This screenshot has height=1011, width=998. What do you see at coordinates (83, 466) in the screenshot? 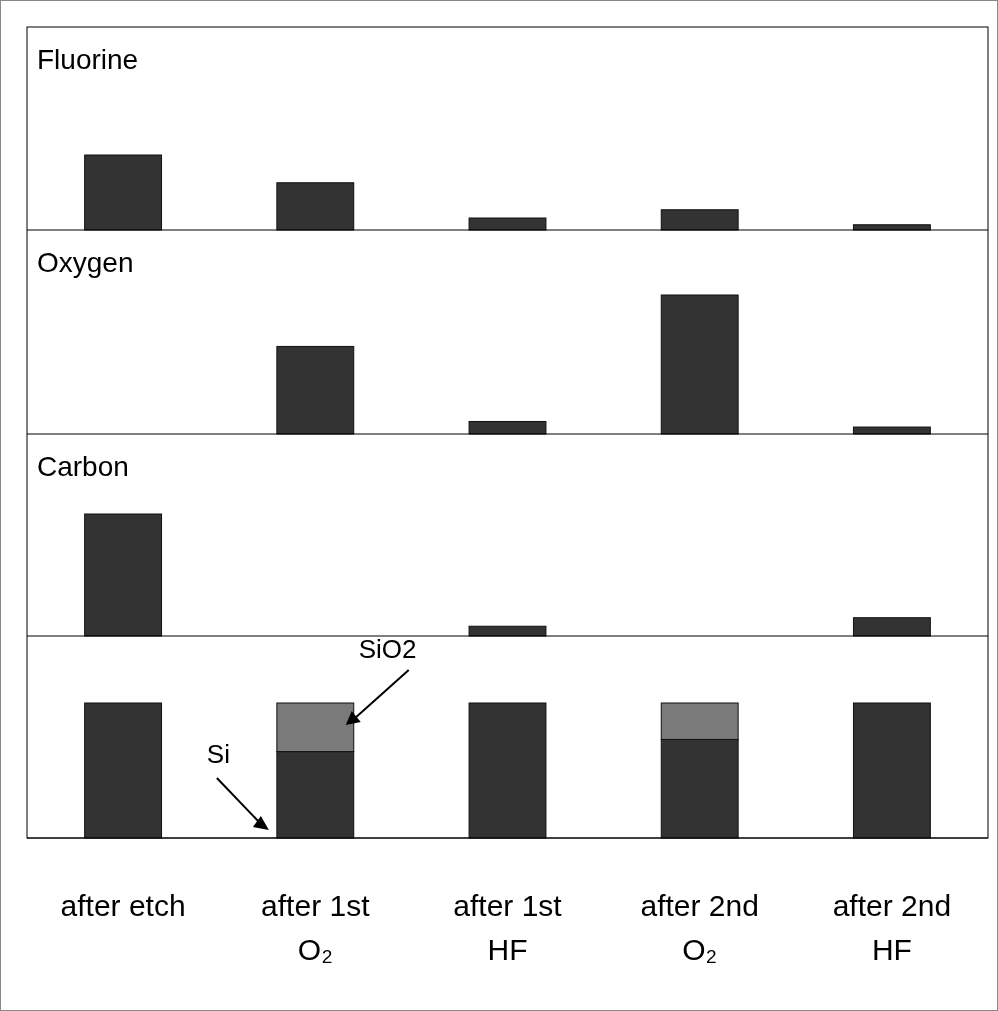
I see `chart-title: Carbon` at bounding box center [83, 466].